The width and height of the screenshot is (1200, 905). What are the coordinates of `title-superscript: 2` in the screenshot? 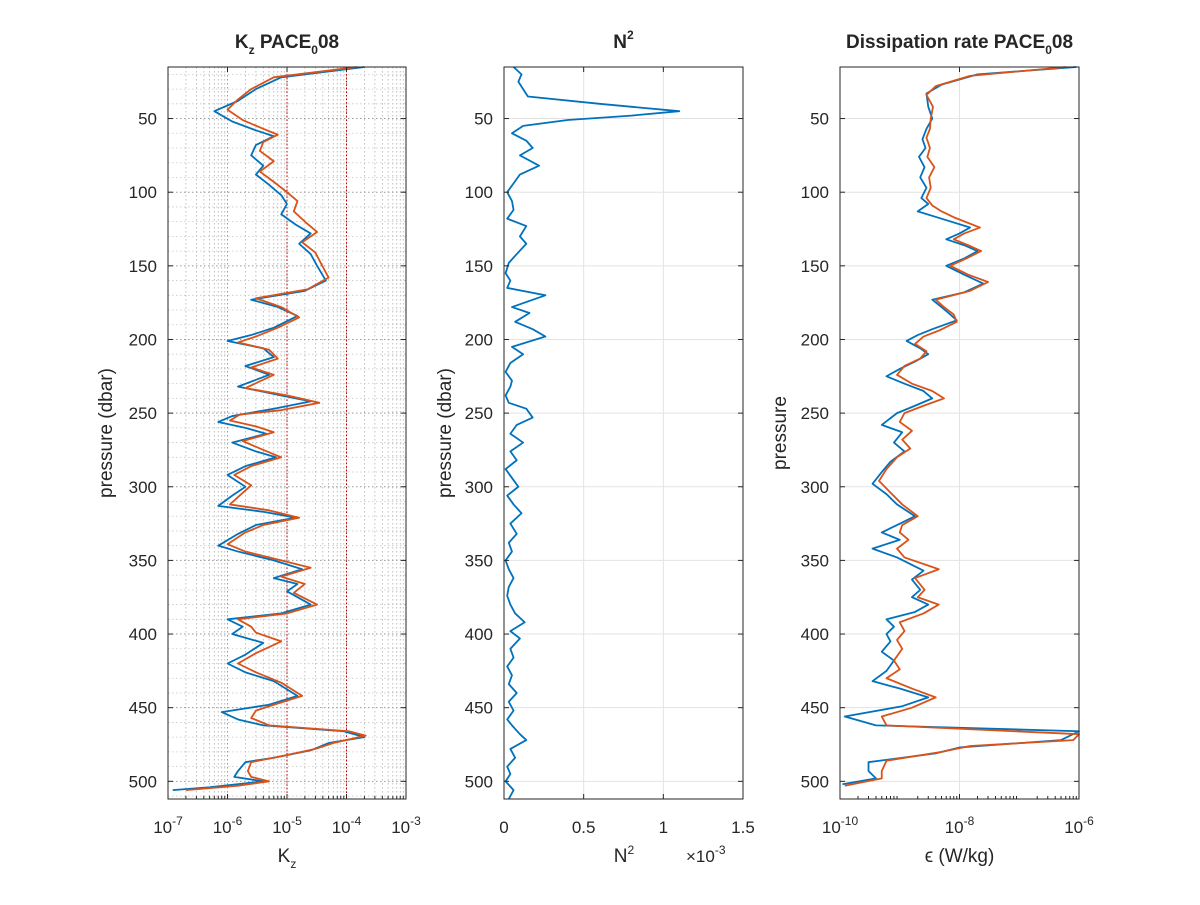 It's located at (630, 35).